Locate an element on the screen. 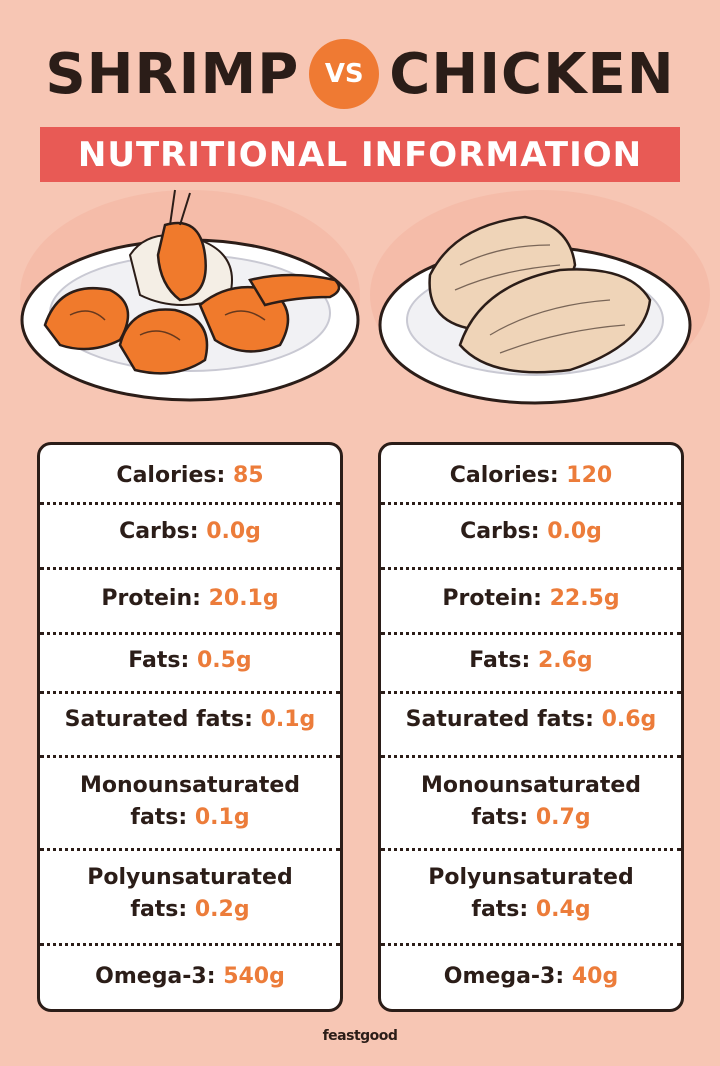  chicken-fats-row: Fats: 2.6g is located at coordinates (531, 661).